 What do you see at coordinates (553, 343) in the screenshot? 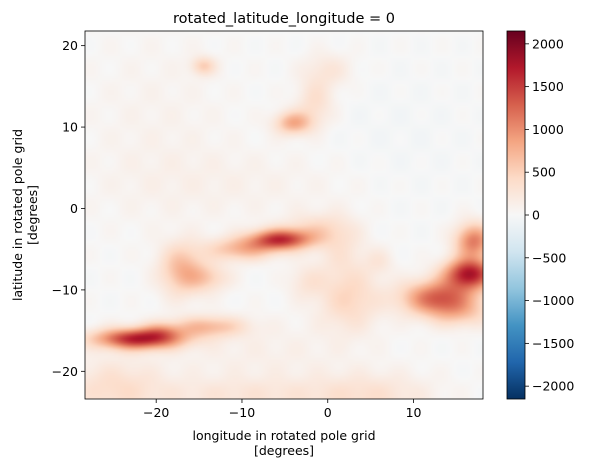
I see `colorbar-tick-label: −1500` at bounding box center [553, 343].